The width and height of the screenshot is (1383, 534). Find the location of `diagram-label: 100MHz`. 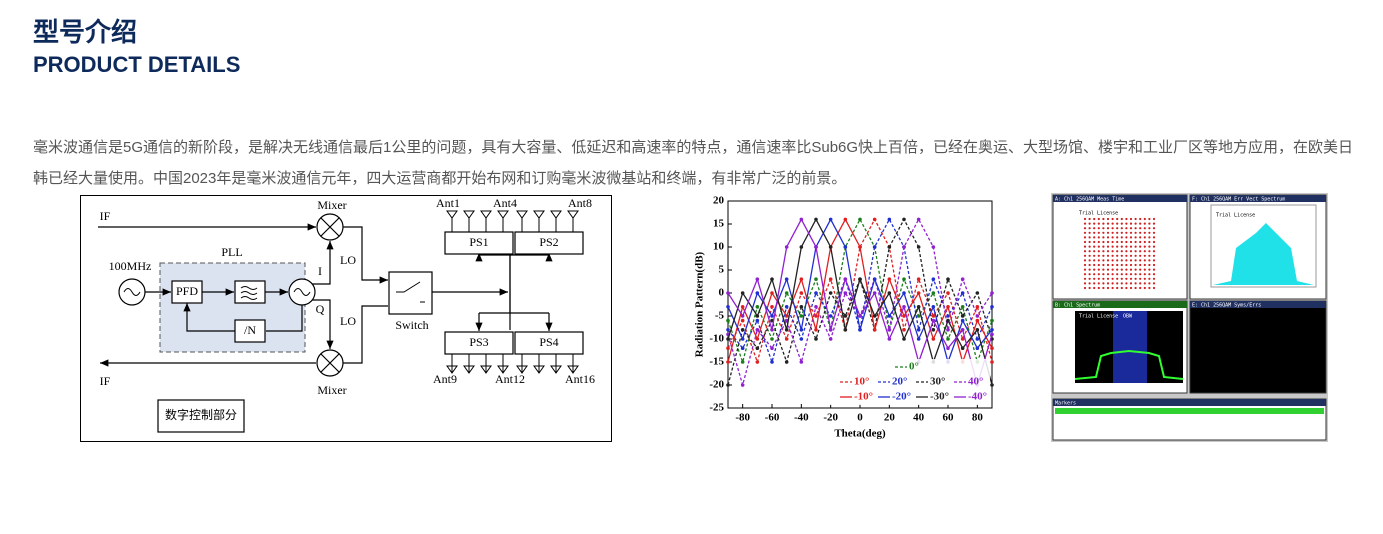

diagram-label: 100MHz is located at coordinates (130, 266).